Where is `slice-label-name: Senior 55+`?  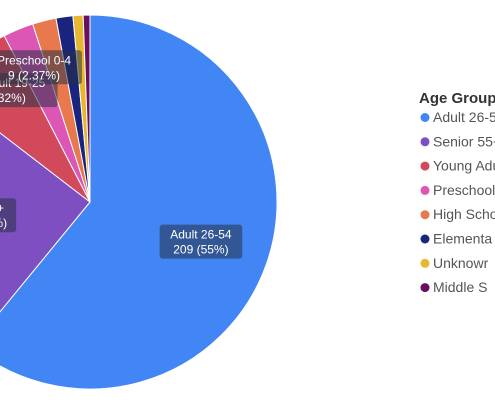 slice-label-name: Senior 55+ is located at coordinates (2, 208).